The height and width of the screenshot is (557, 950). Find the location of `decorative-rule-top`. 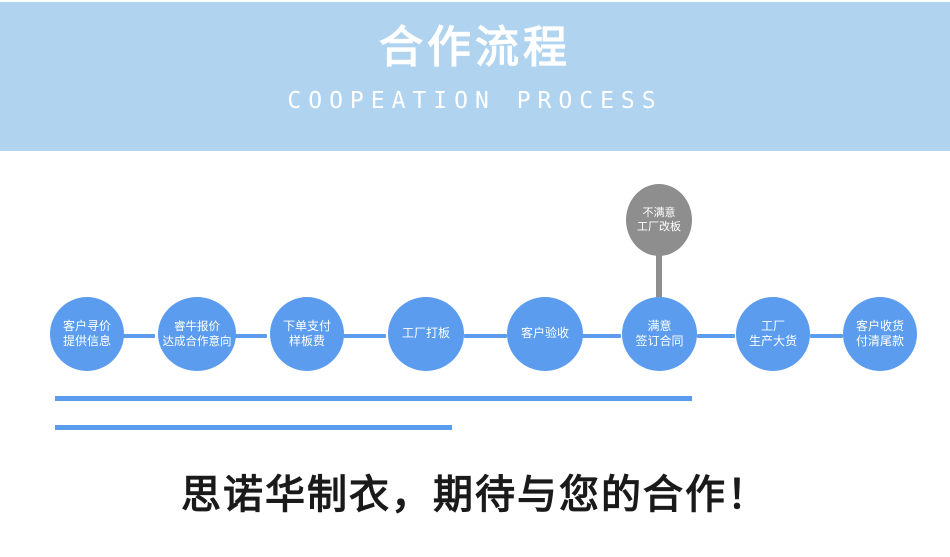

decorative-rule-top is located at coordinates (373, 398).